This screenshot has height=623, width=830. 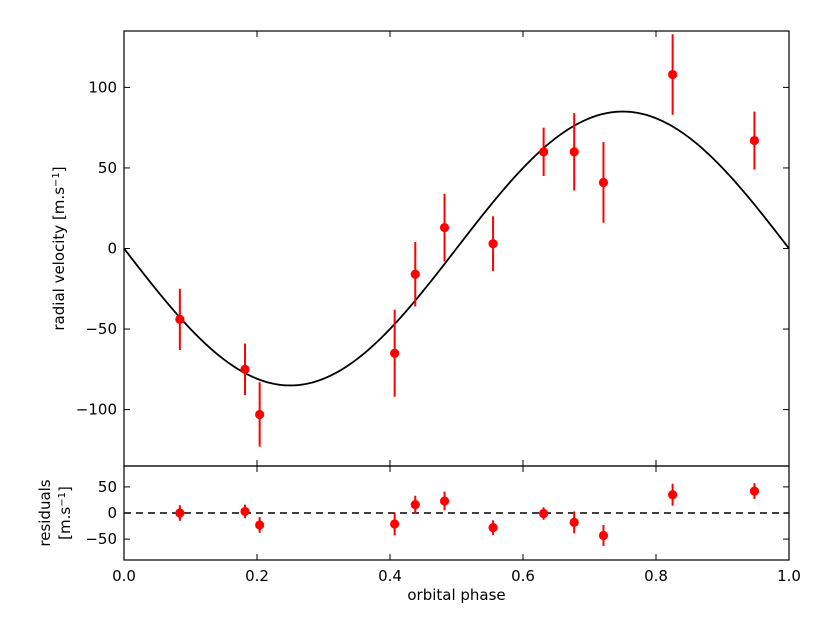 I want to click on residuals-y-axis-label-end: ], so click(x=65, y=489).